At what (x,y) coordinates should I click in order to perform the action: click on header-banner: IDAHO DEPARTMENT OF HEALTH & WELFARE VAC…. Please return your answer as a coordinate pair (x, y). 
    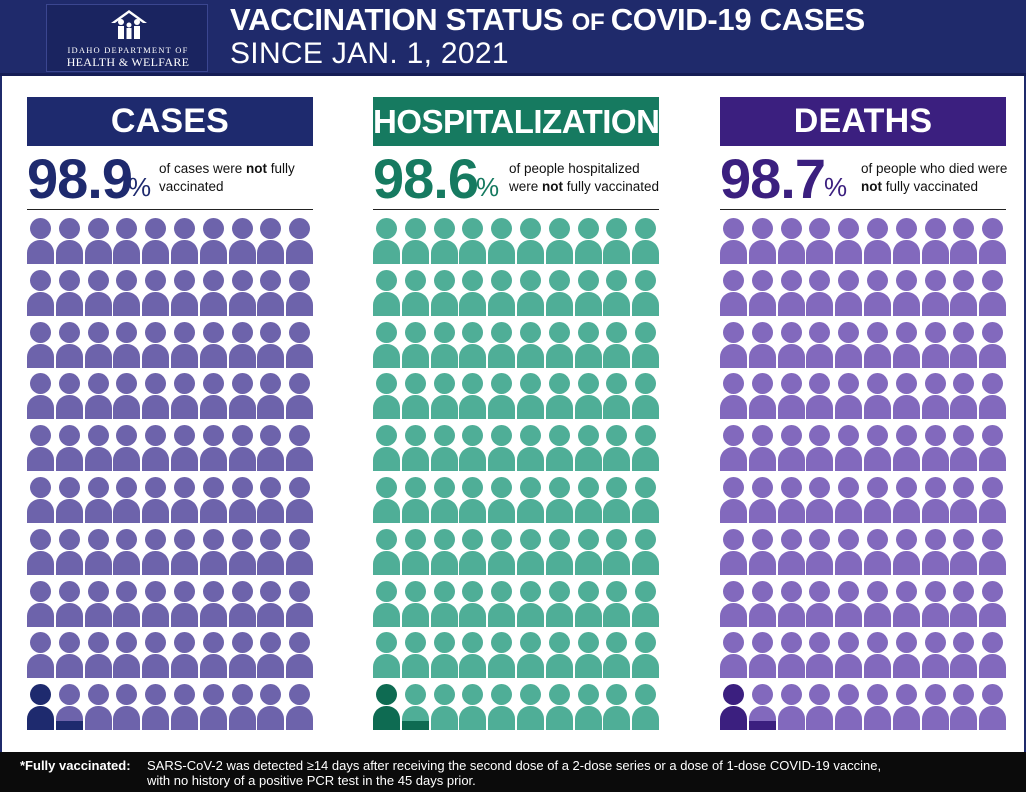
    Looking at the image, I should click on (513, 38).